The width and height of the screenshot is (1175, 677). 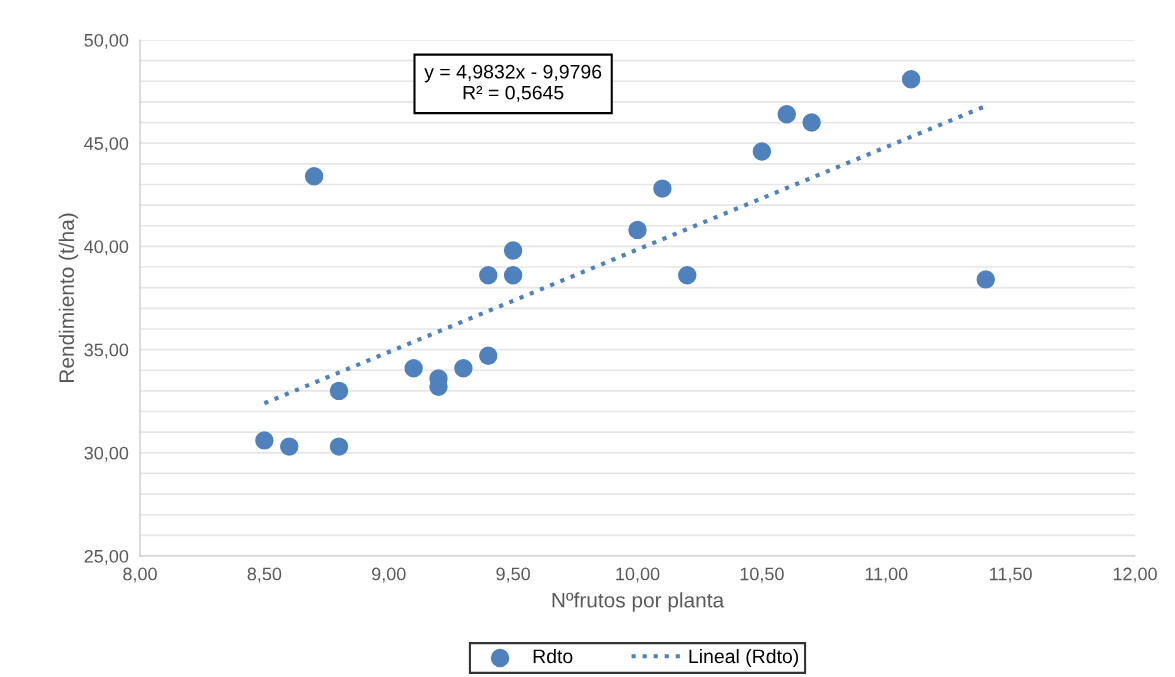 I want to click on y-tick-label: 30,00, so click(x=106, y=454).